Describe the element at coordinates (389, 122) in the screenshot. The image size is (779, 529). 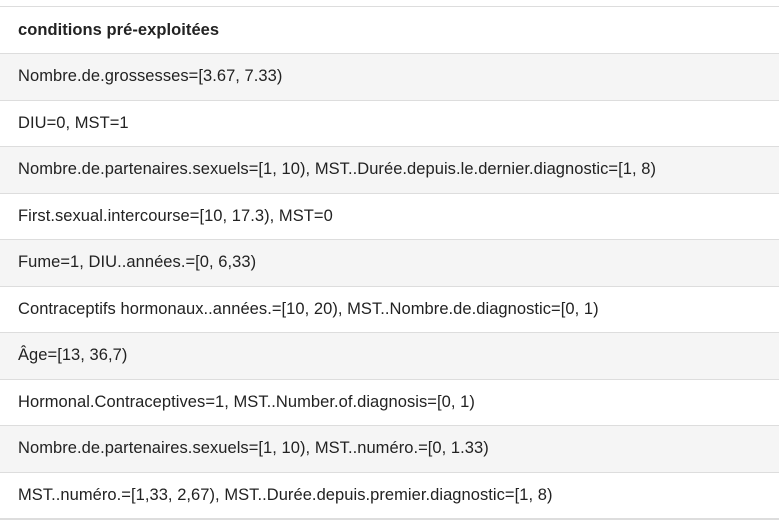
I see `table-row: DIU=0, MST=1` at that location.